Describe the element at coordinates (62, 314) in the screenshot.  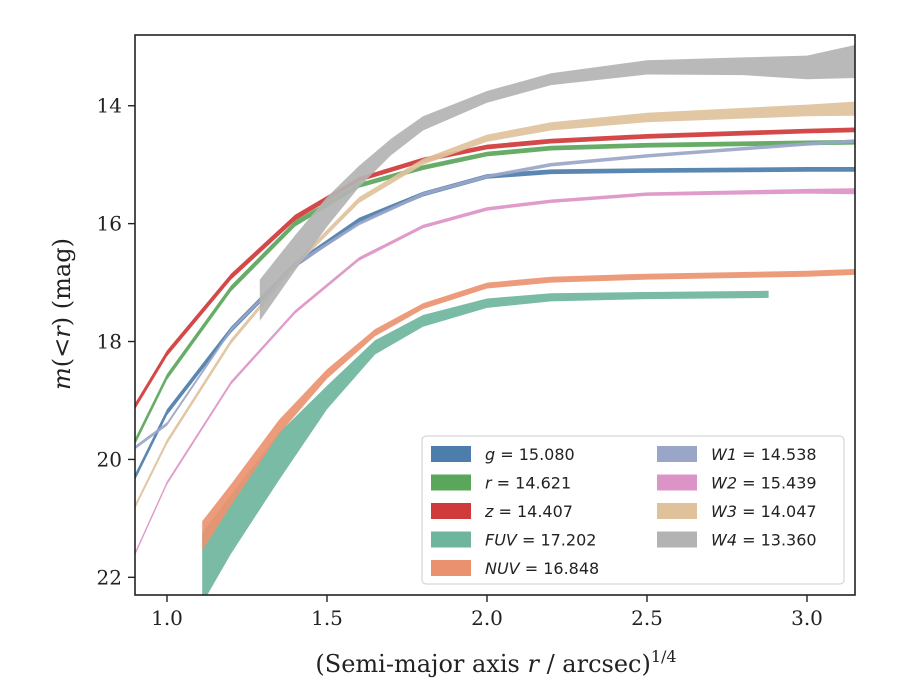
I see `y-axis-label: m(<r) (mag)` at that location.